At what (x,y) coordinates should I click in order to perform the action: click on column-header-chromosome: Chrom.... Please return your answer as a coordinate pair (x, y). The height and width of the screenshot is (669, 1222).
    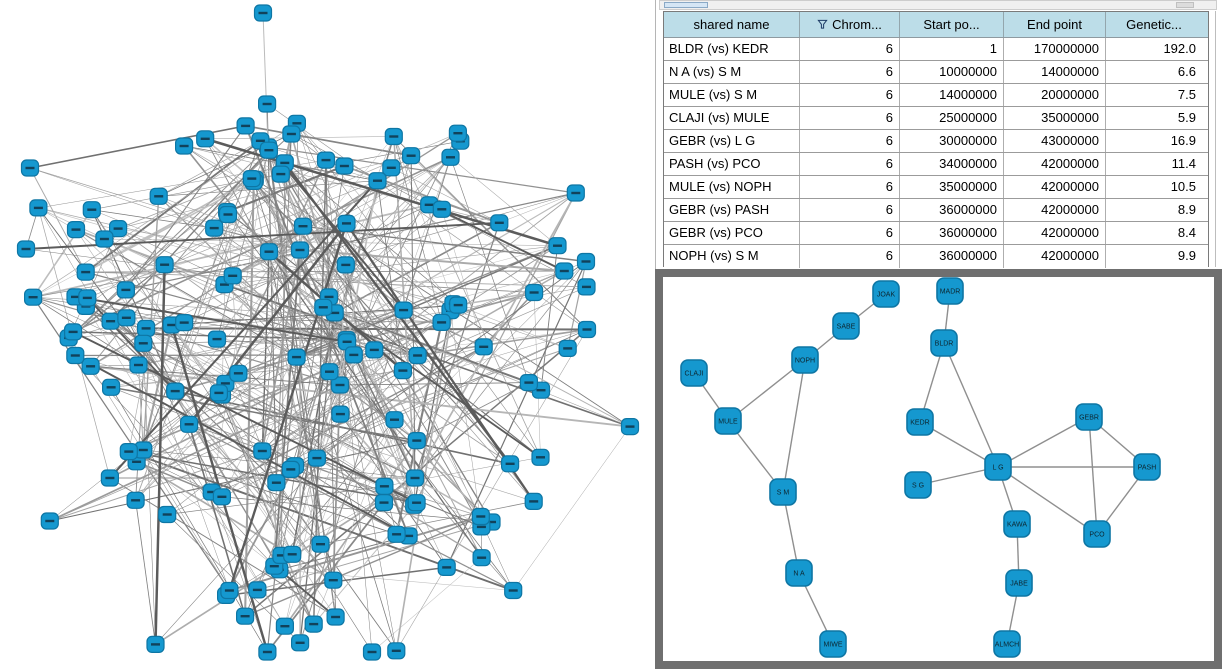
    Looking at the image, I should click on (850, 24).